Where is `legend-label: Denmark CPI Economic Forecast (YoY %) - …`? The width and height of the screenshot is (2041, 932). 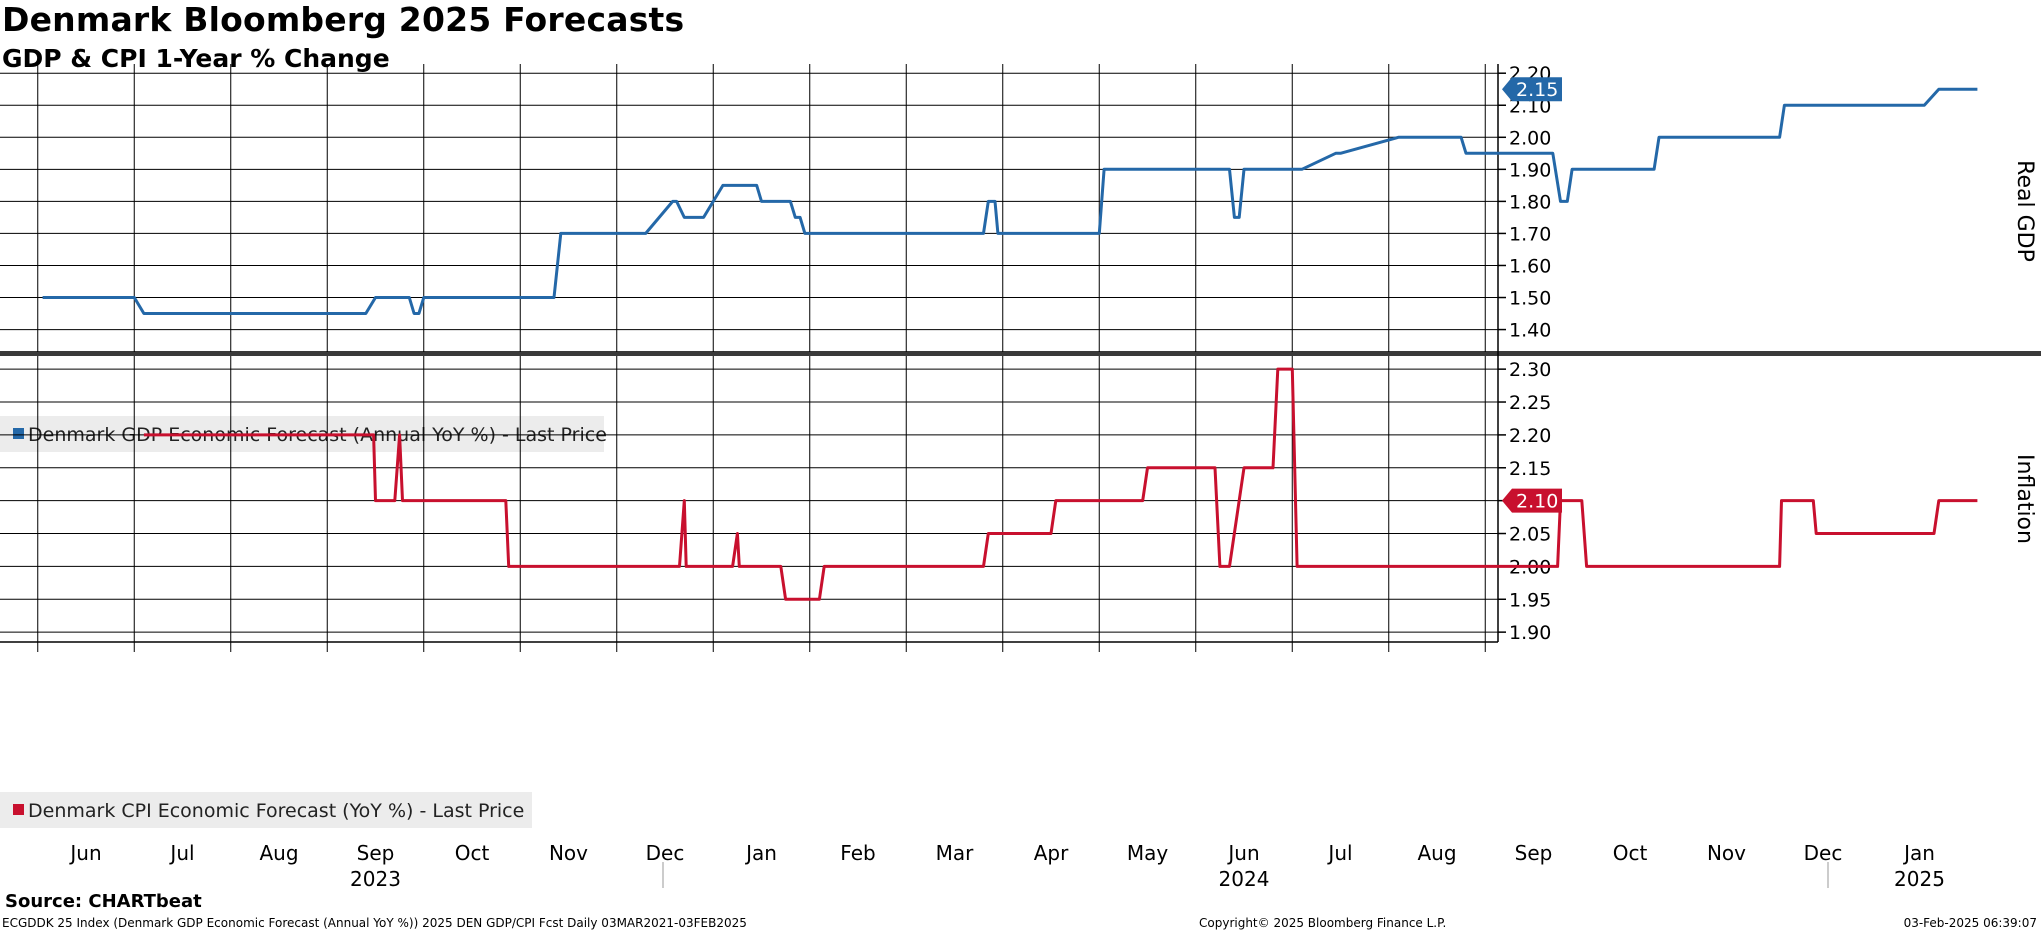 legend-label: Denmark CPI Economic Forecast (YoY %) - … is located at coordinates (276, 811).